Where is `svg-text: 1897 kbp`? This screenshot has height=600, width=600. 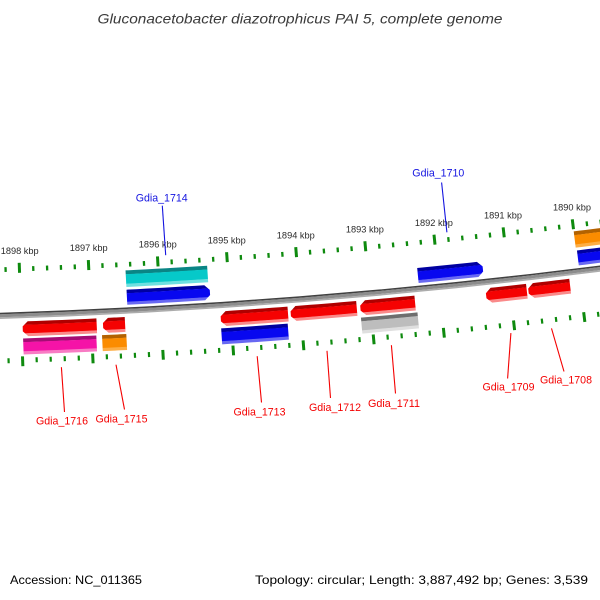
svg-text: 1897 kbp is located at coordinates (89, 248).